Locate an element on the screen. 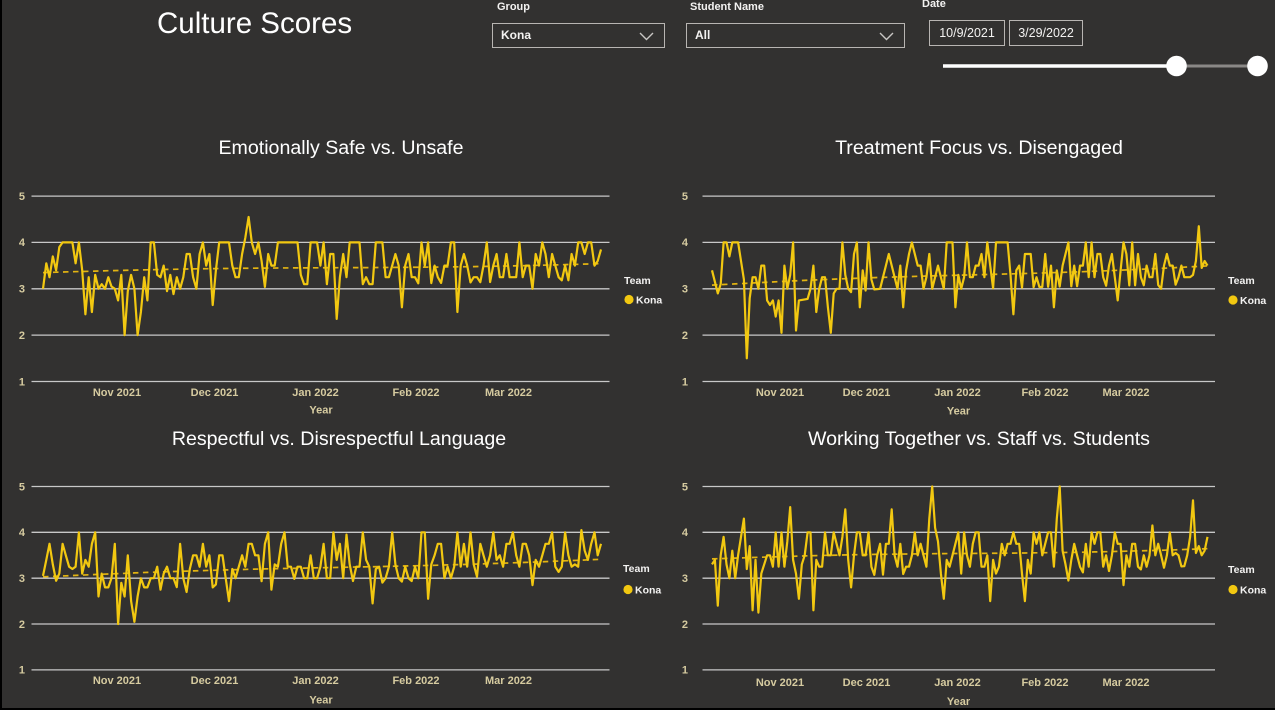 This screenshot has width=1275, height=710. svg-text:Respectful vs. Disrespectful L: Respectful vs. Disrespectful Language is located at coordinates (339, 439).